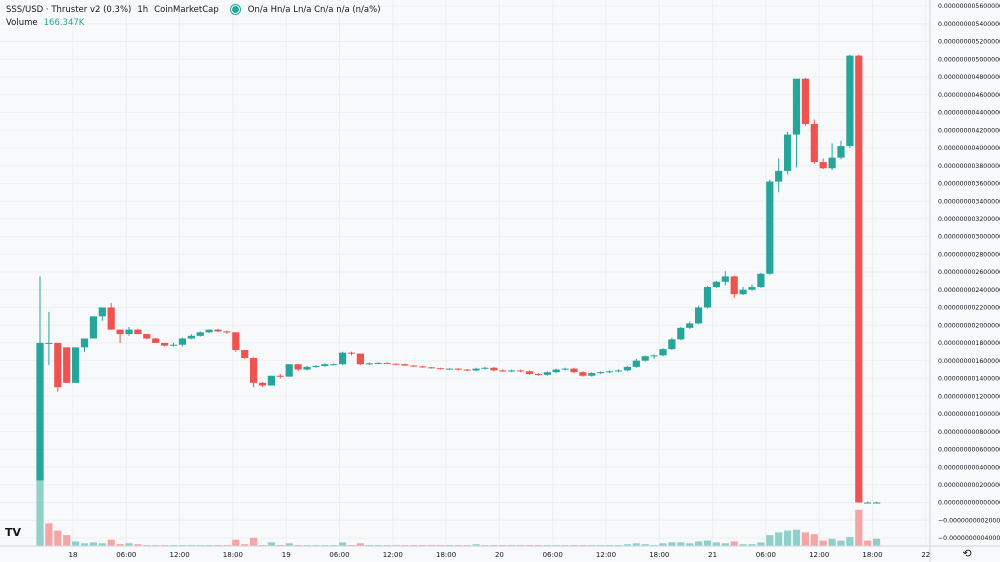 The image size is (1000, 562). I want to click on auto-scale-settings-icon: ⟲, so click(967, 553).